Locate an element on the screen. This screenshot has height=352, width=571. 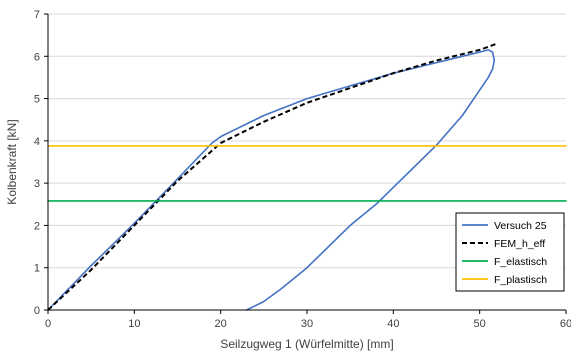
y-axis-label: Kolbenkraft [kN] is located at coordinates (12, 161).